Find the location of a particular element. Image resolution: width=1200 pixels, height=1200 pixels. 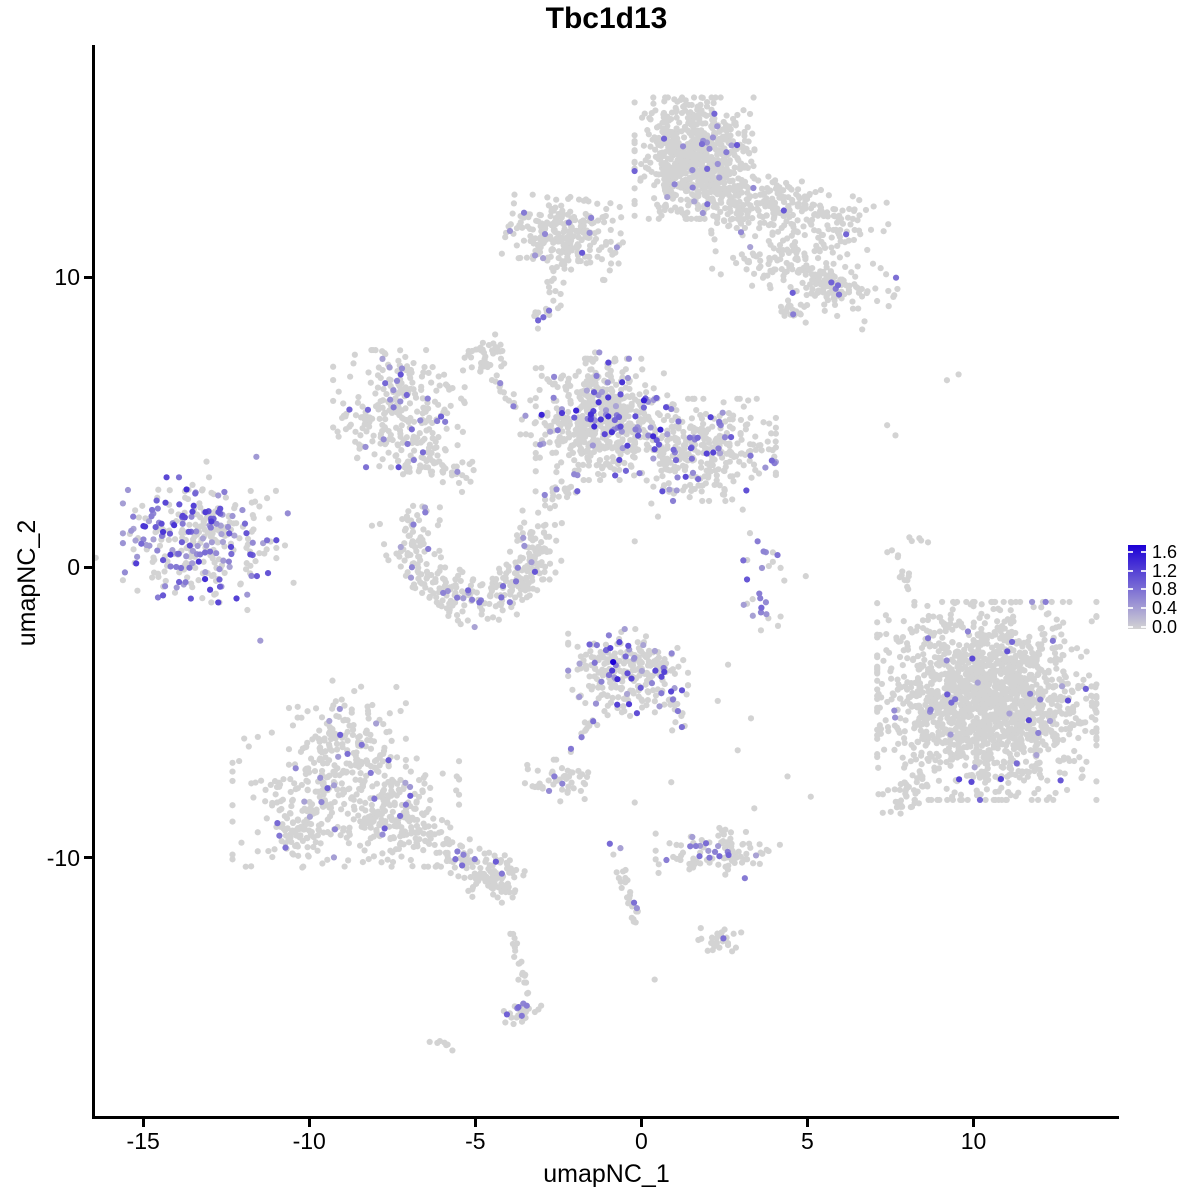

colorbar-label: 0.8 is located at coordinates (1165, 589).